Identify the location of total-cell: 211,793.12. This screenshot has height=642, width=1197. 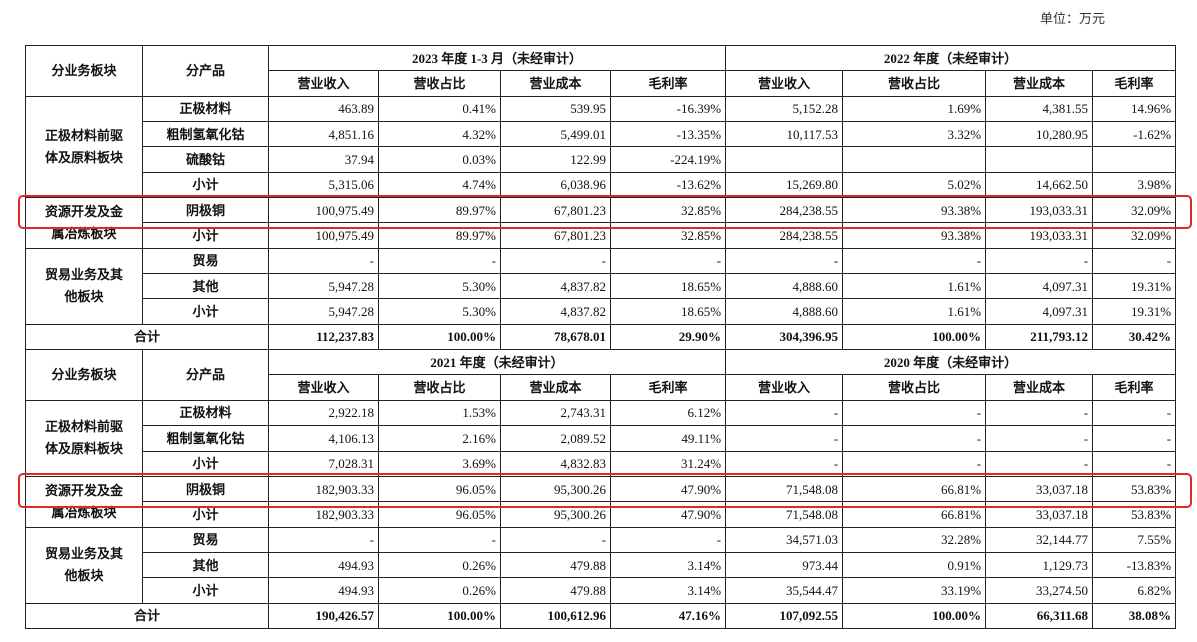
(1039, 337).